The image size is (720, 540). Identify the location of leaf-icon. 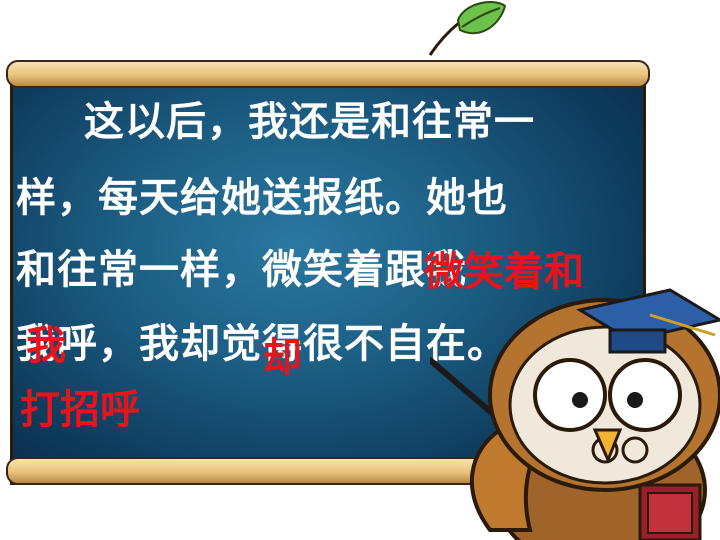
(467, 28).